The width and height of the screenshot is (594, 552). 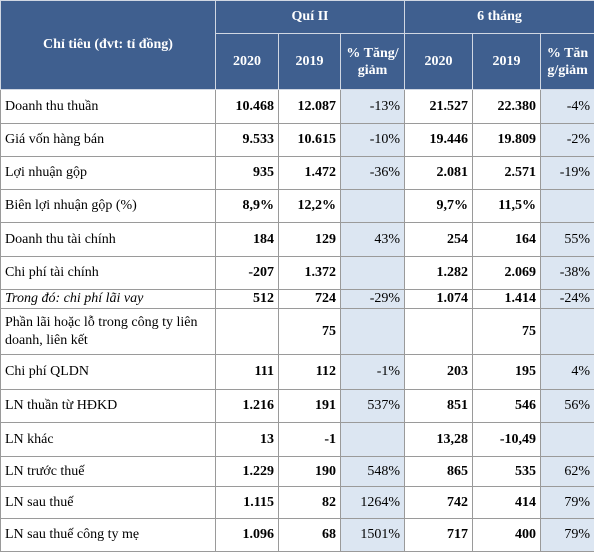 What do you see at coordinates (507, 535) in the screenshot?
I see `cell: 400` at bounding box center [507, 535].